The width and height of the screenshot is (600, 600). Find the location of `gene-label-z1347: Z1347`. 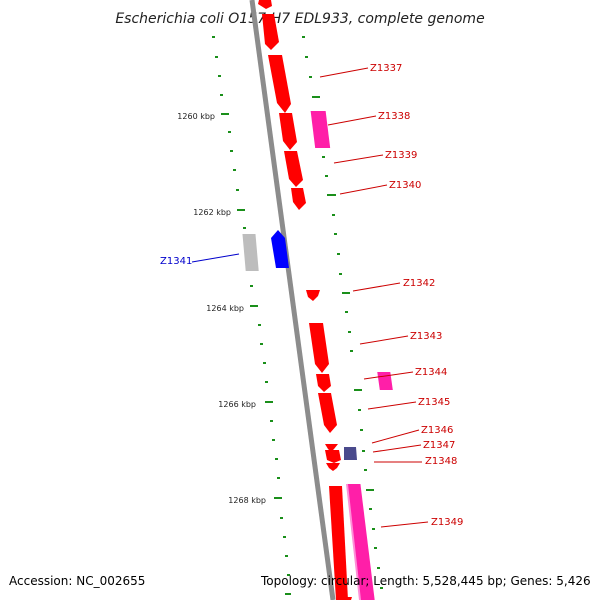

gene-label-z1347: Z1347 is located at coordinates (439, 445).